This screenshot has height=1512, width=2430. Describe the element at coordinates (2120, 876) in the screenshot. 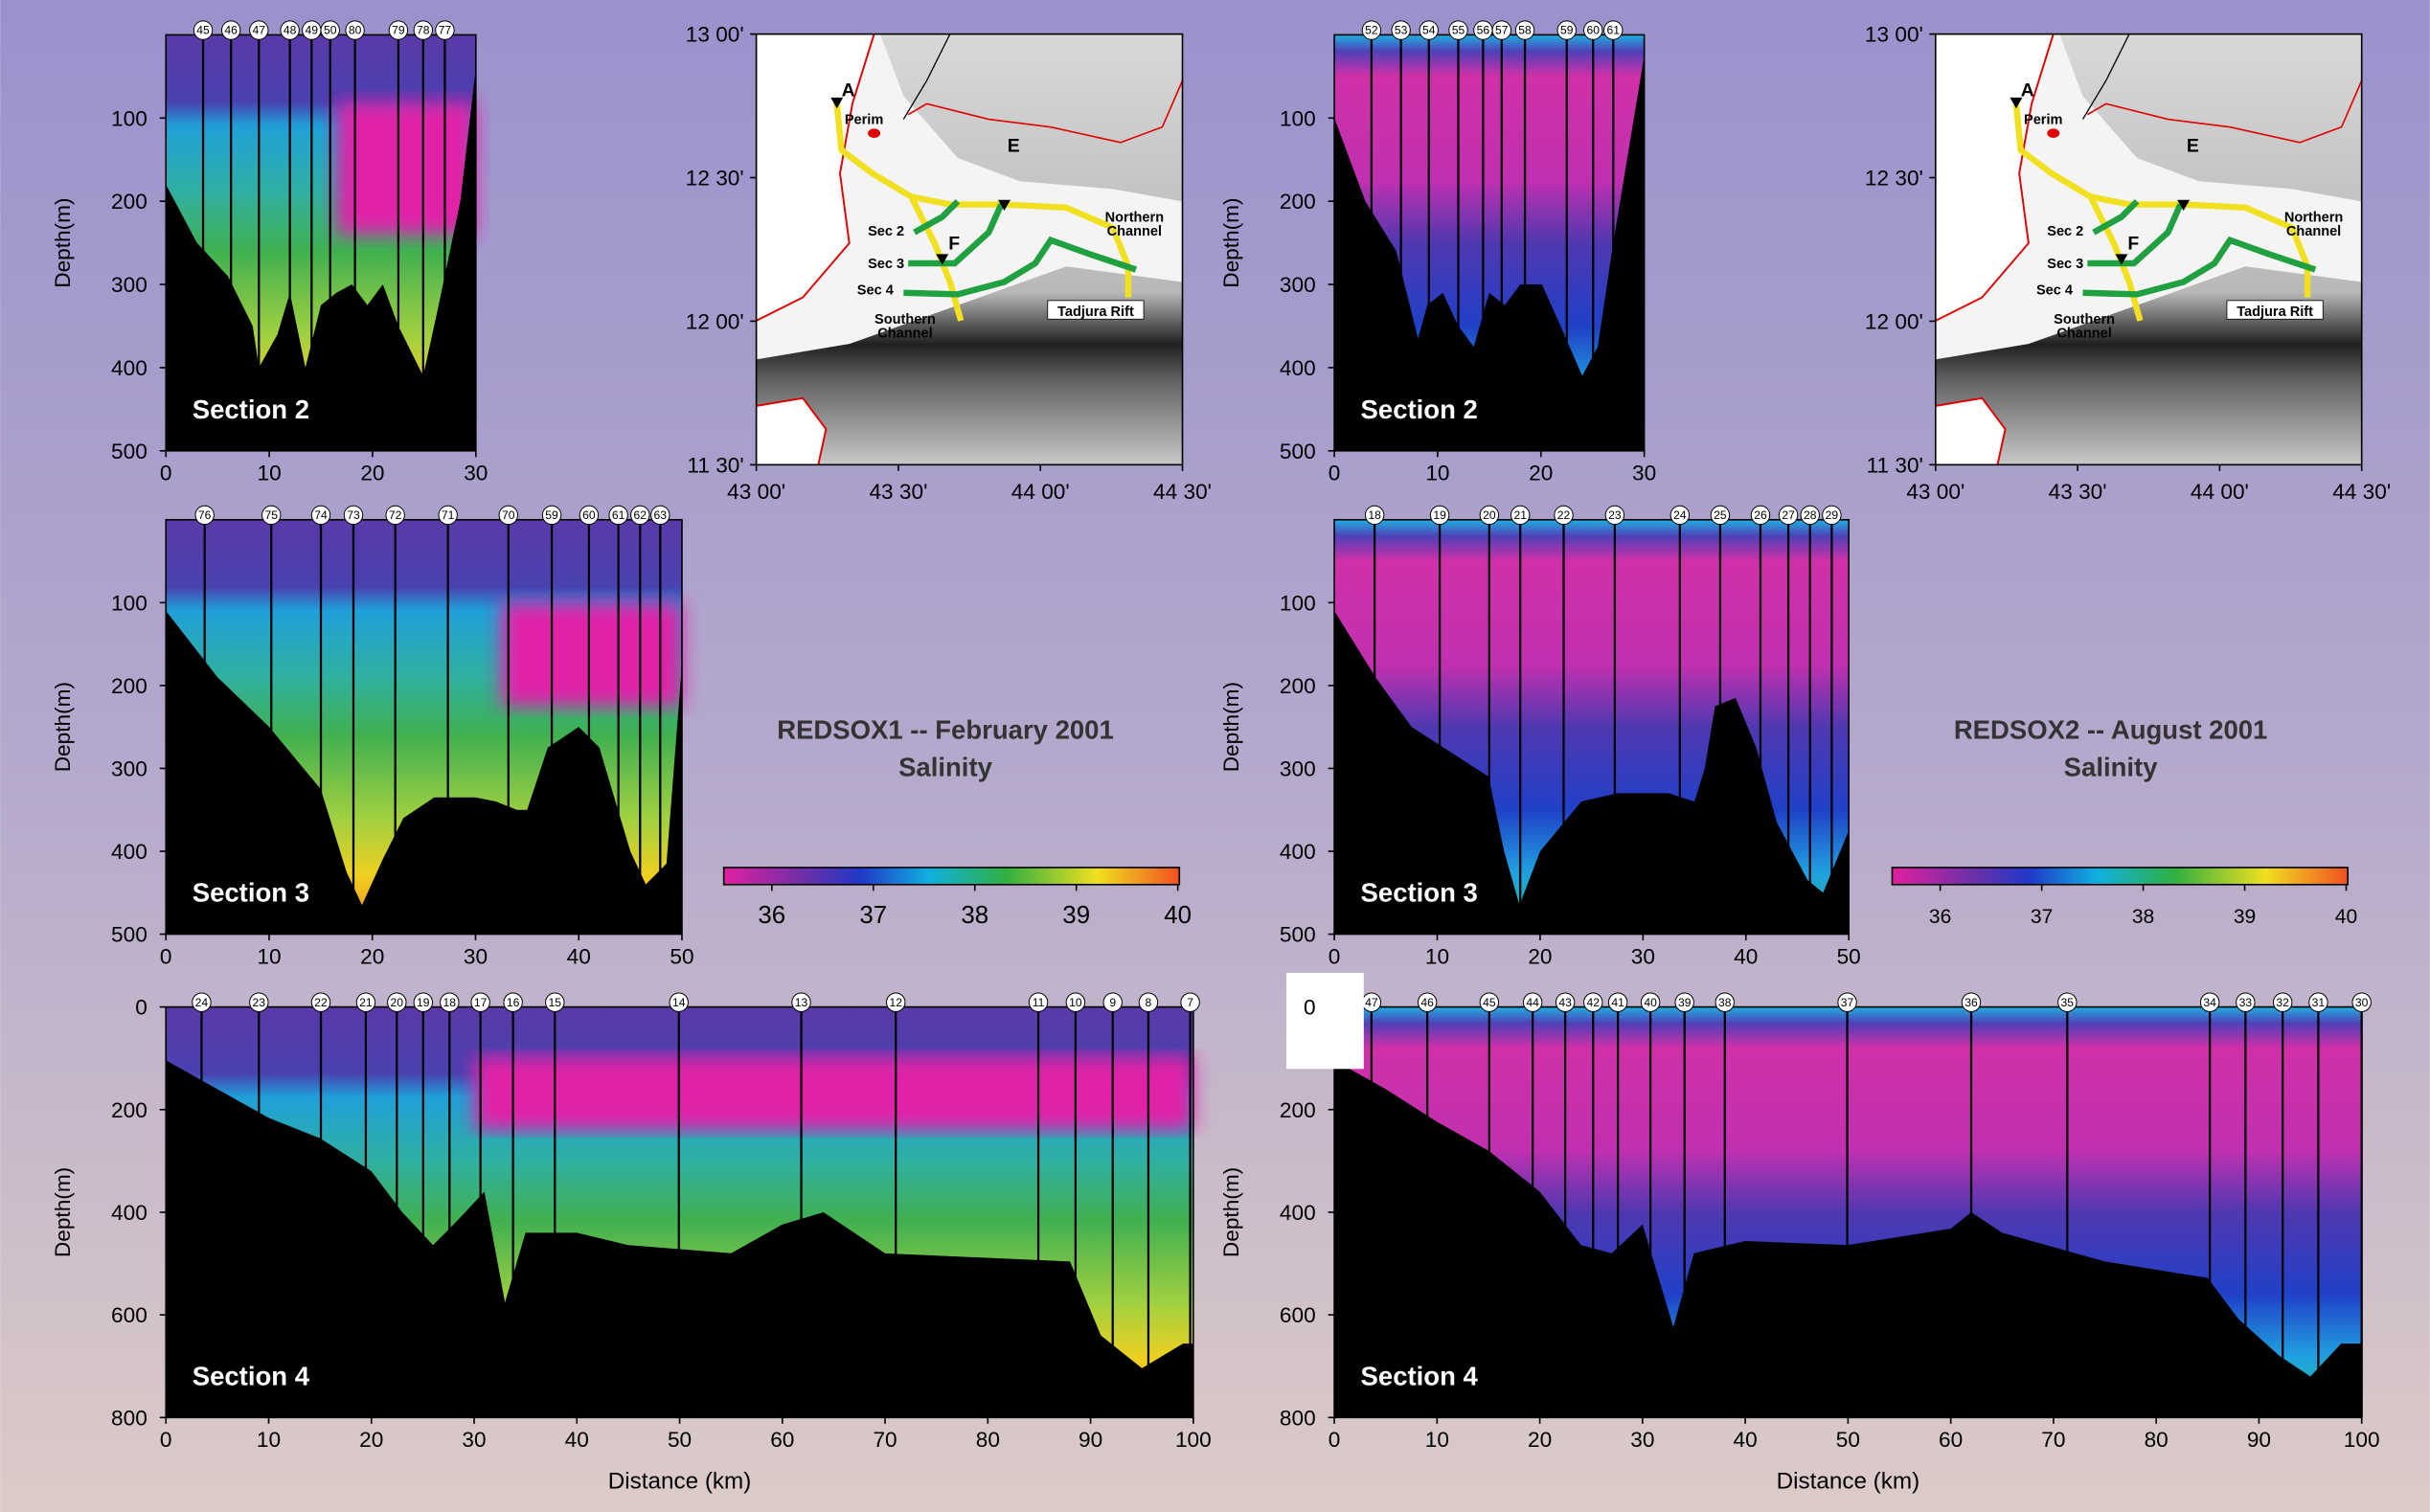

I see `colorbar` at that location.